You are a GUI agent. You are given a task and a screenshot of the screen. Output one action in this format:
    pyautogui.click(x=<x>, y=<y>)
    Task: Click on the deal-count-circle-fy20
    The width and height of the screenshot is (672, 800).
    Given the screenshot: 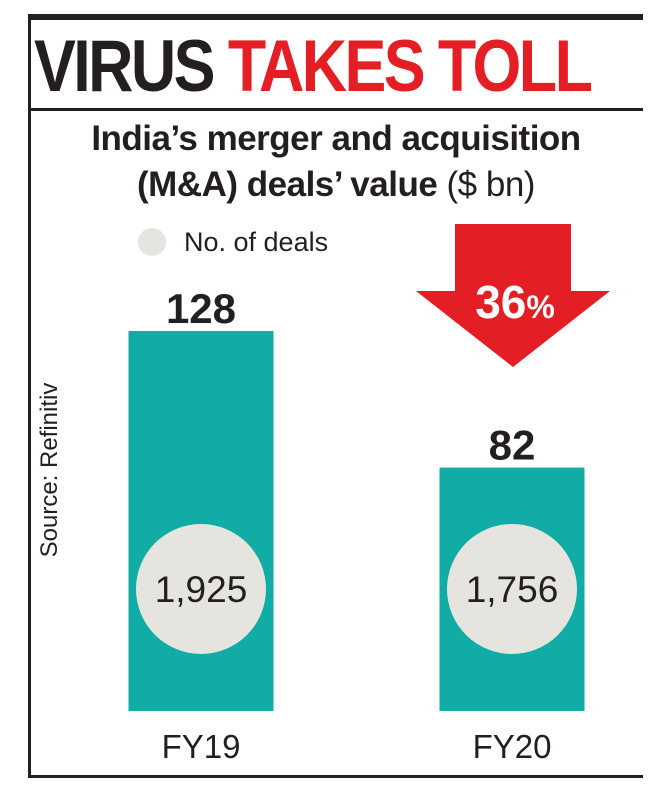 What is the action you would take?
    pyautogui.click(x=512, y=589)
    